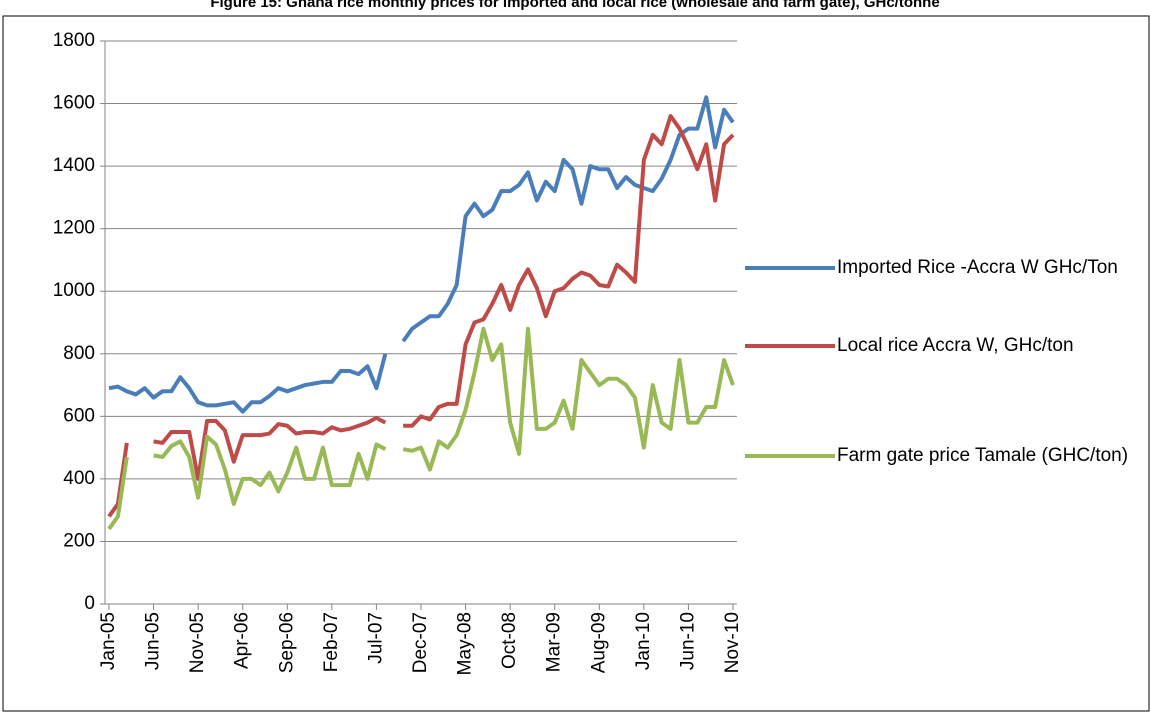  I want to click on x-tick-label: Dec-07, so click(420, 642).